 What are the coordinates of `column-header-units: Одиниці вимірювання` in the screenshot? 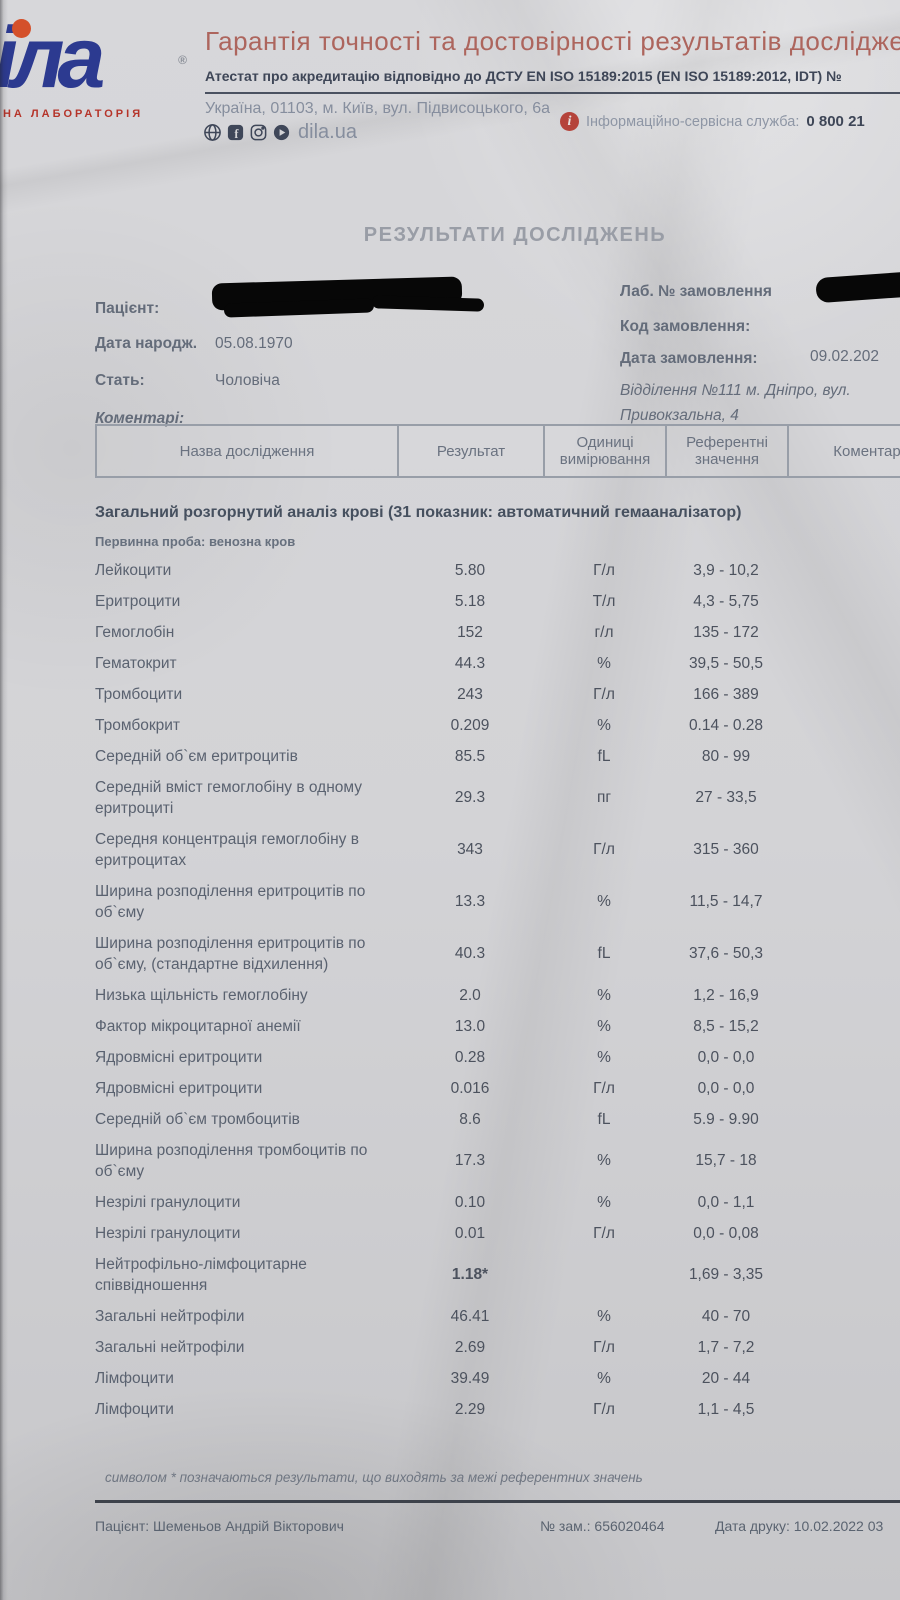 It's located at (606, 451).